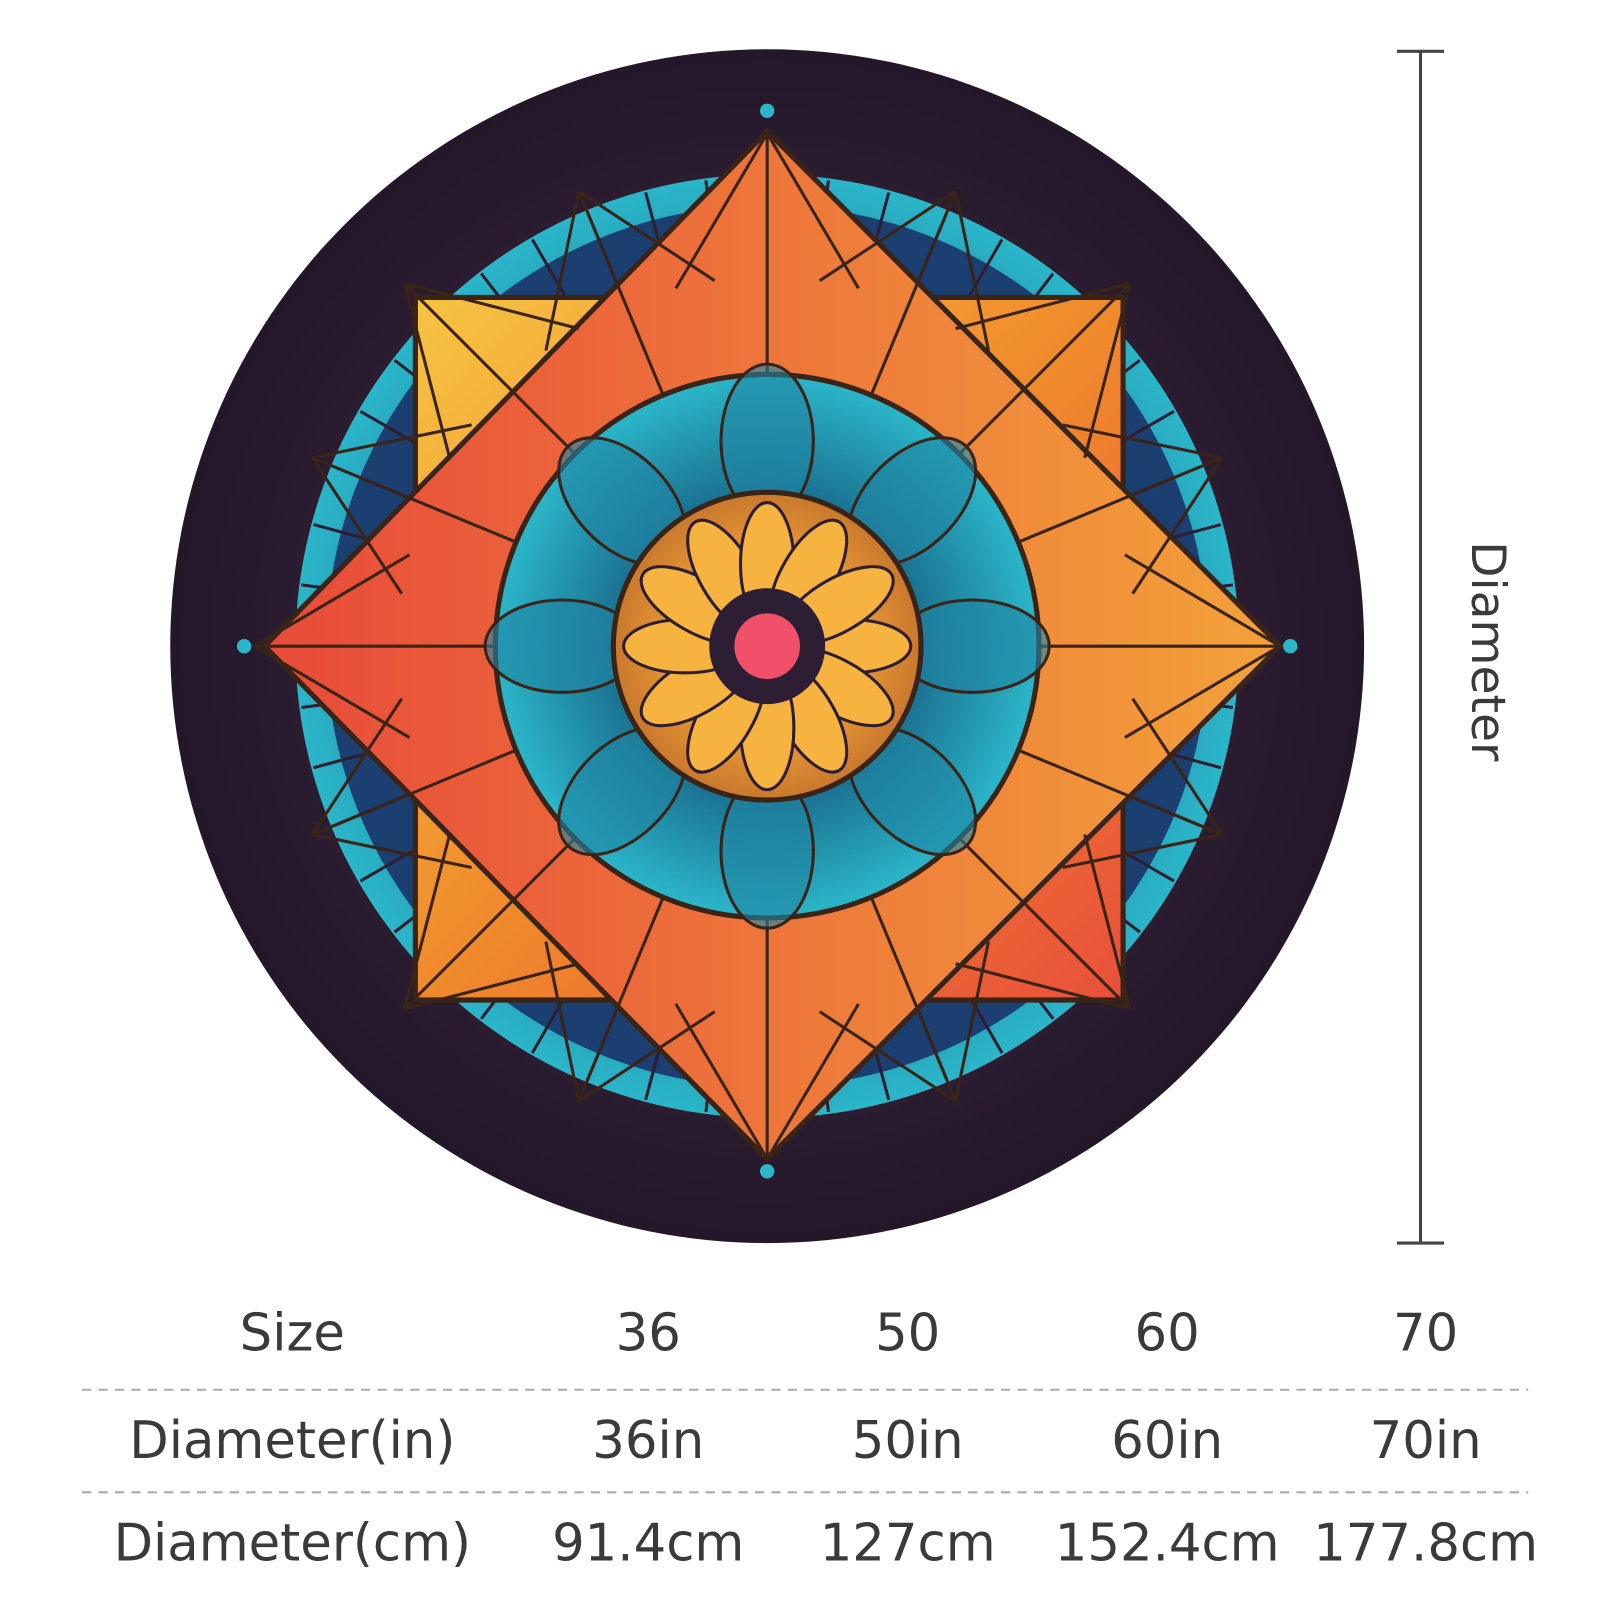  I want to click on table-cell: 60, so click(1167, 1333).